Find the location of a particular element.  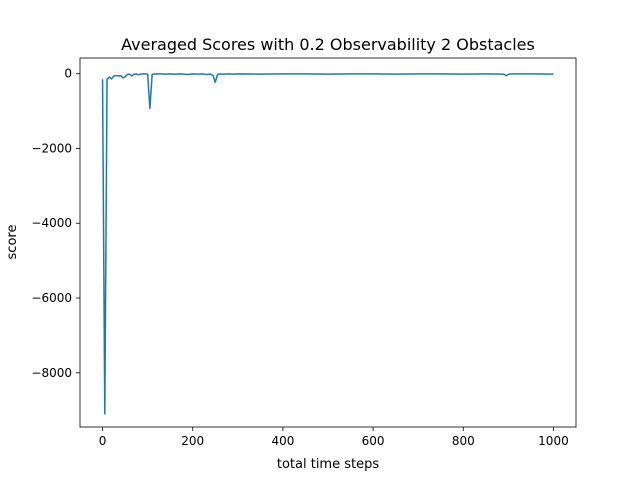

x-tick-label: 0 is located at coordinates (103, 441).